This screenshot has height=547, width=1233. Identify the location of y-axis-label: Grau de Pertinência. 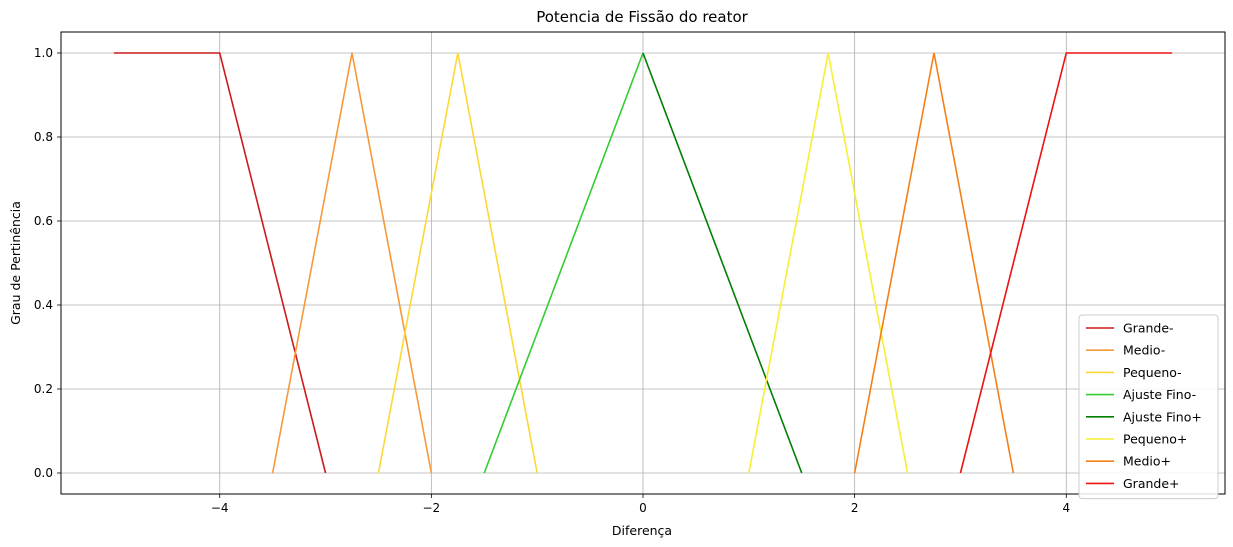
(15, 263).